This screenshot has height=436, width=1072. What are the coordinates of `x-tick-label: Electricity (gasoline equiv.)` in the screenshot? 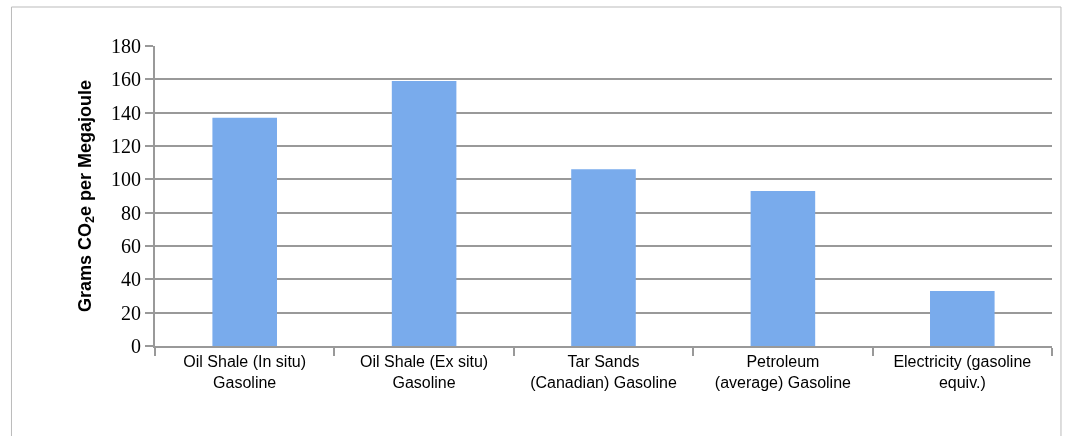 It's located at (962, 372).